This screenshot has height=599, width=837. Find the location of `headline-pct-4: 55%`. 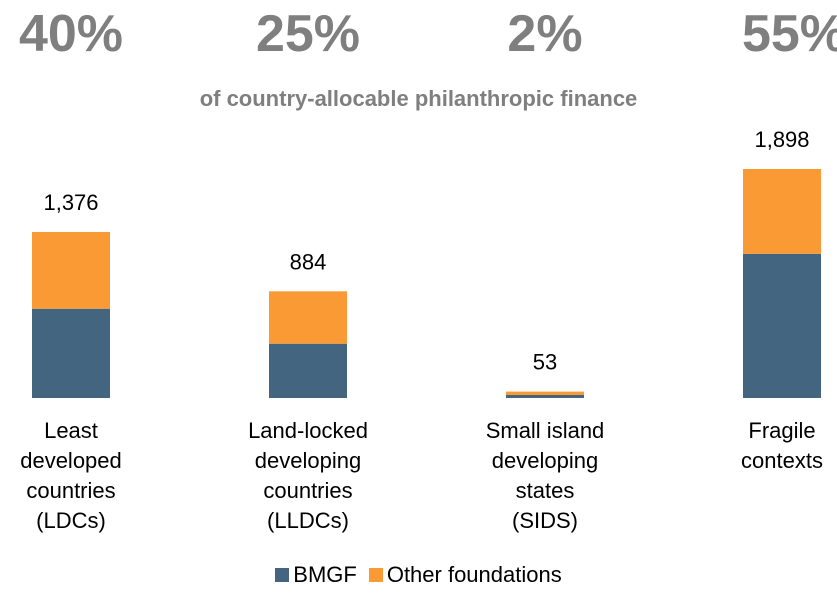

headline-pct-4: 55% is located at coordinates (789, 34).